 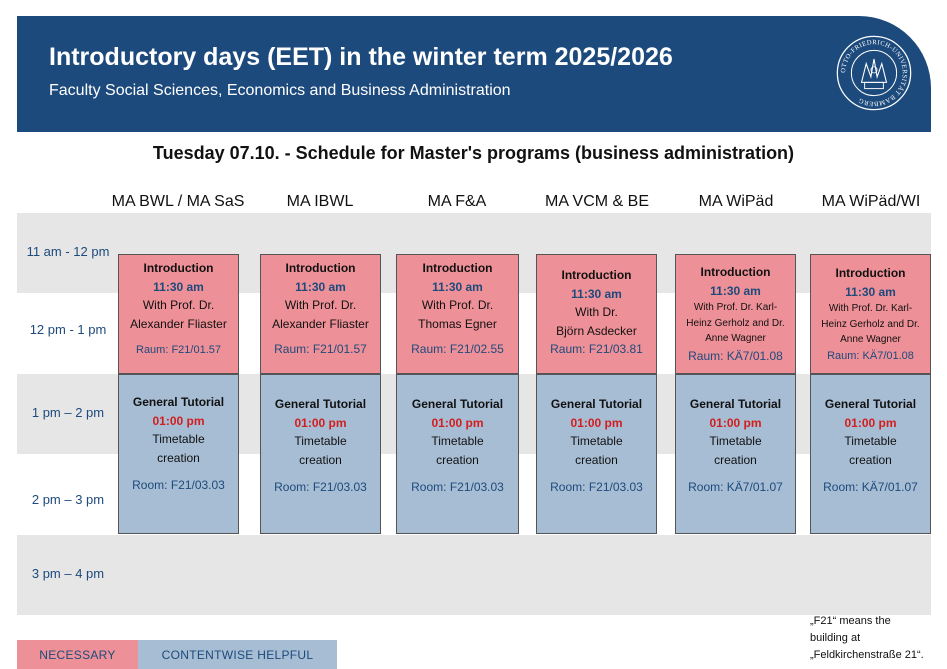 What do you see at coordinates (68, 329) in the screenshot?
I see `time-label-12pm: 12 pm - 1 pm` at bounding box center [68, 329].